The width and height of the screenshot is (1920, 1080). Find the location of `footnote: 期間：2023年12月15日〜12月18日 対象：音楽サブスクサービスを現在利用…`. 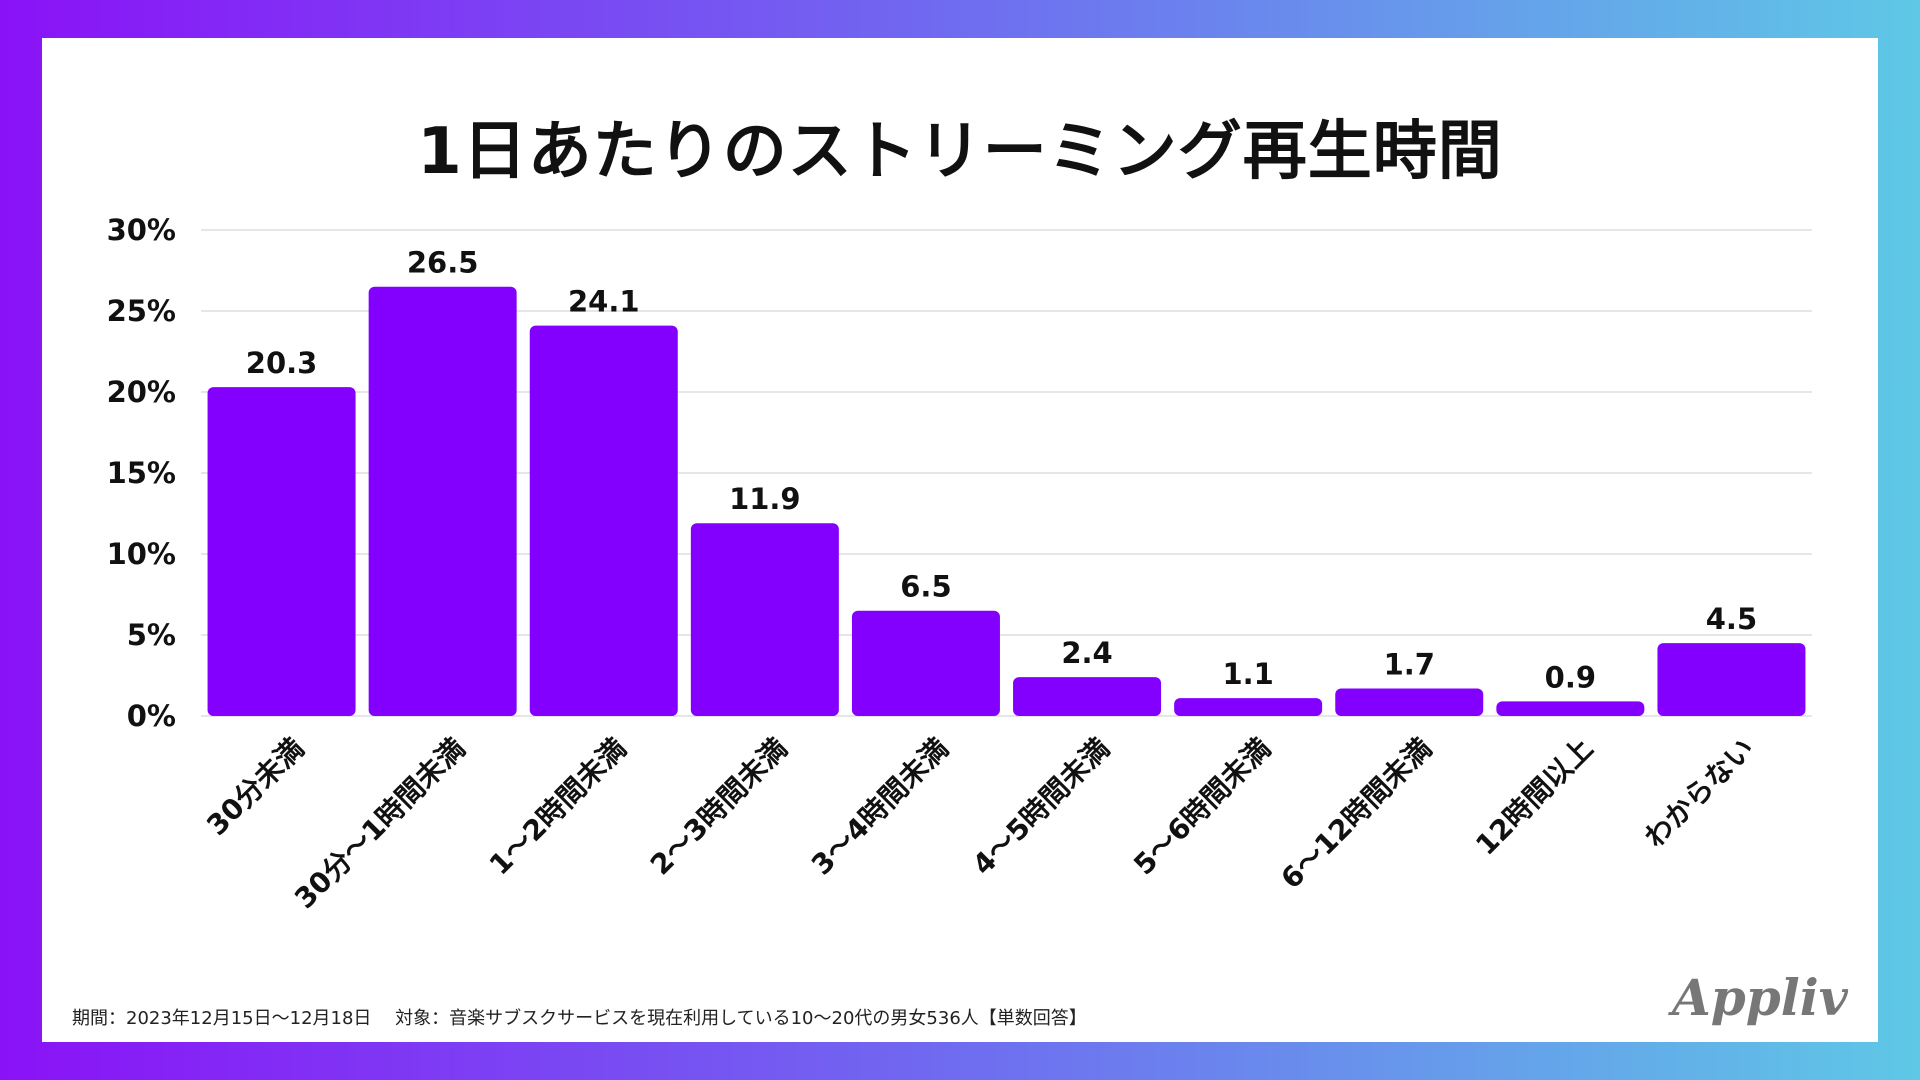

footnote: 期間：2023年12月15日〜12月18日 対象：音楽サブスクサービスを現在利用… is located at coordinates (579, 1018).